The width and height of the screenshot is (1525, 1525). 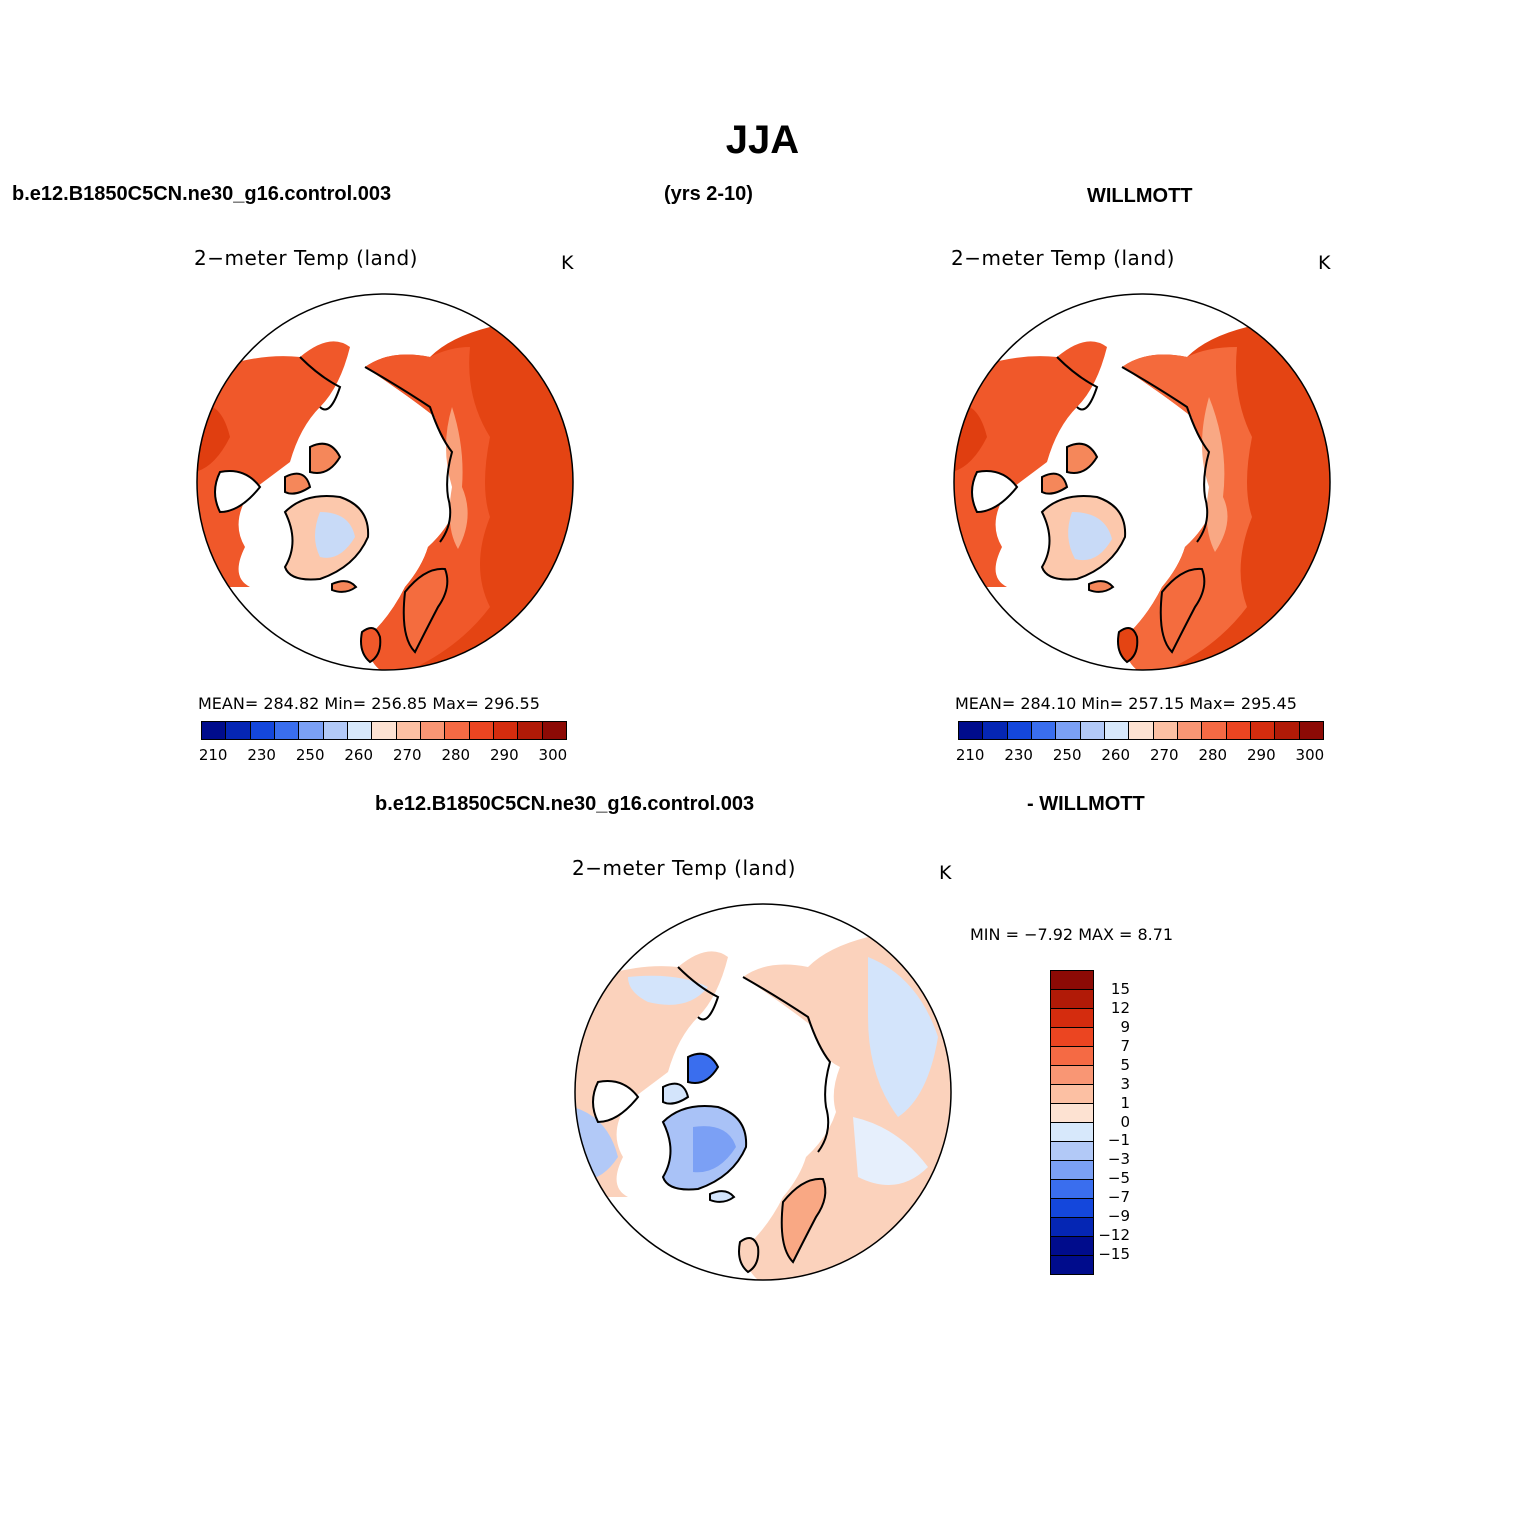 I want to click on colorbar-tick-label: −5, so click(x=1118, y=1178).